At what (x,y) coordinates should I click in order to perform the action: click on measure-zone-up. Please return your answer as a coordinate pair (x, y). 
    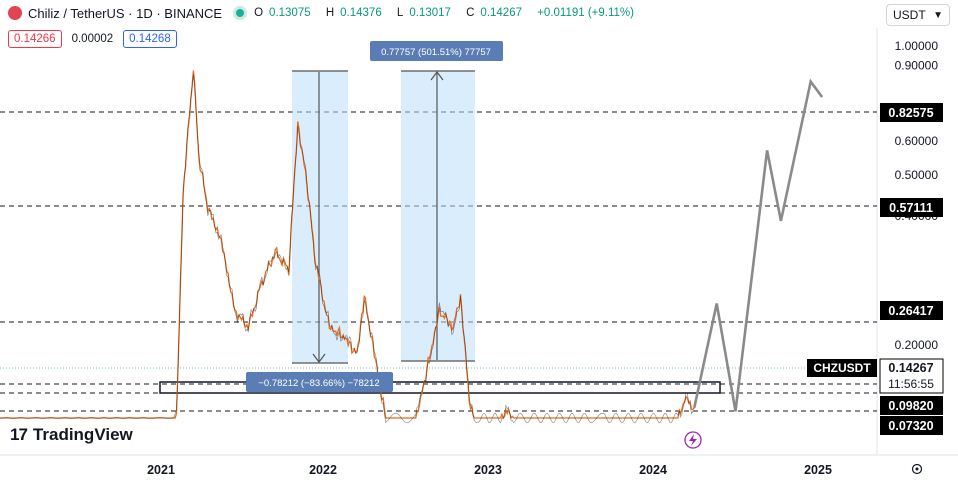
    Looking at the image, I should click on (438, 216).